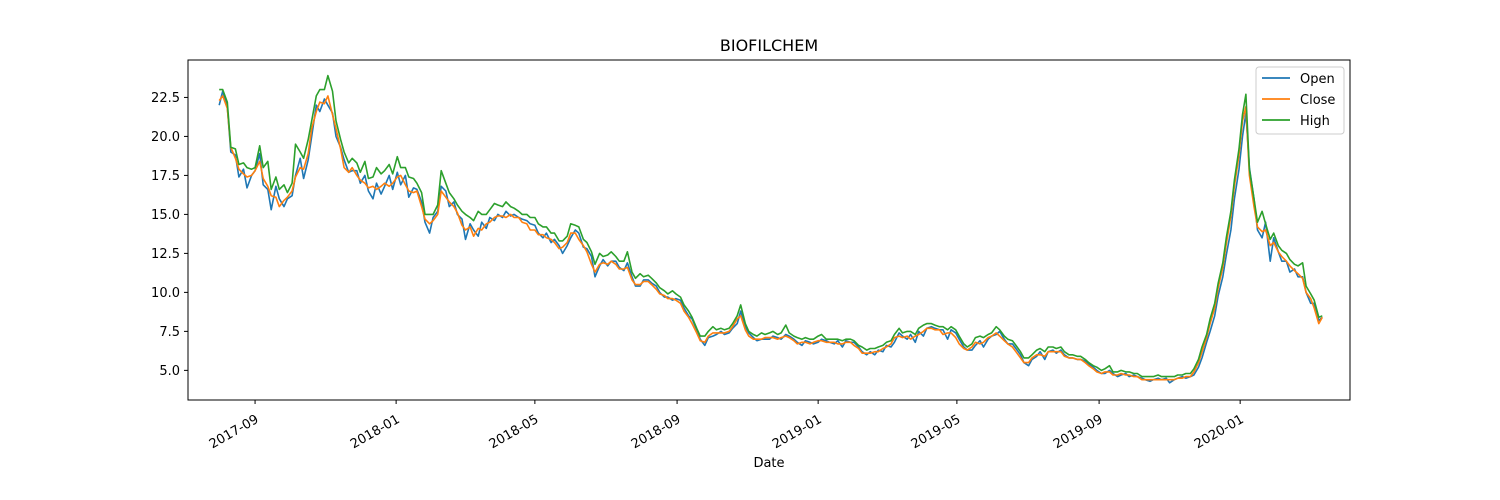 The height and width of the screenshot is (500, 1500). What do you see at coordinates (169, 332) in the screenshot?
I see `y-tick-label: 7.5` at bounding box center [169, 332].